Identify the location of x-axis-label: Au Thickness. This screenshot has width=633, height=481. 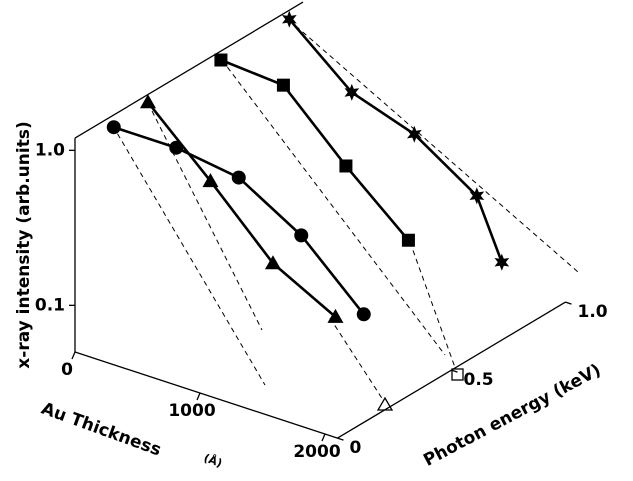
(101, 430).